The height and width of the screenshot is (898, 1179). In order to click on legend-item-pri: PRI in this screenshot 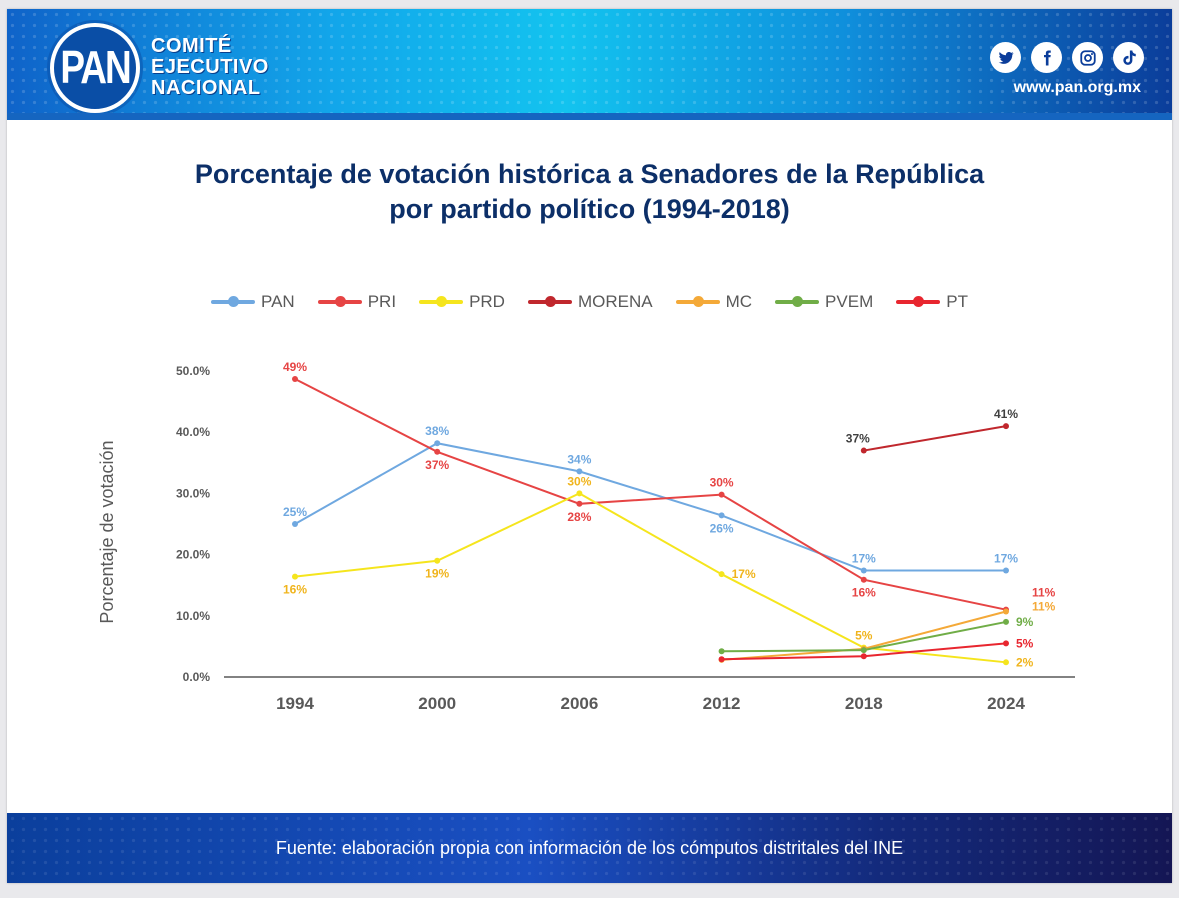, I will do `click(357, 302)`.